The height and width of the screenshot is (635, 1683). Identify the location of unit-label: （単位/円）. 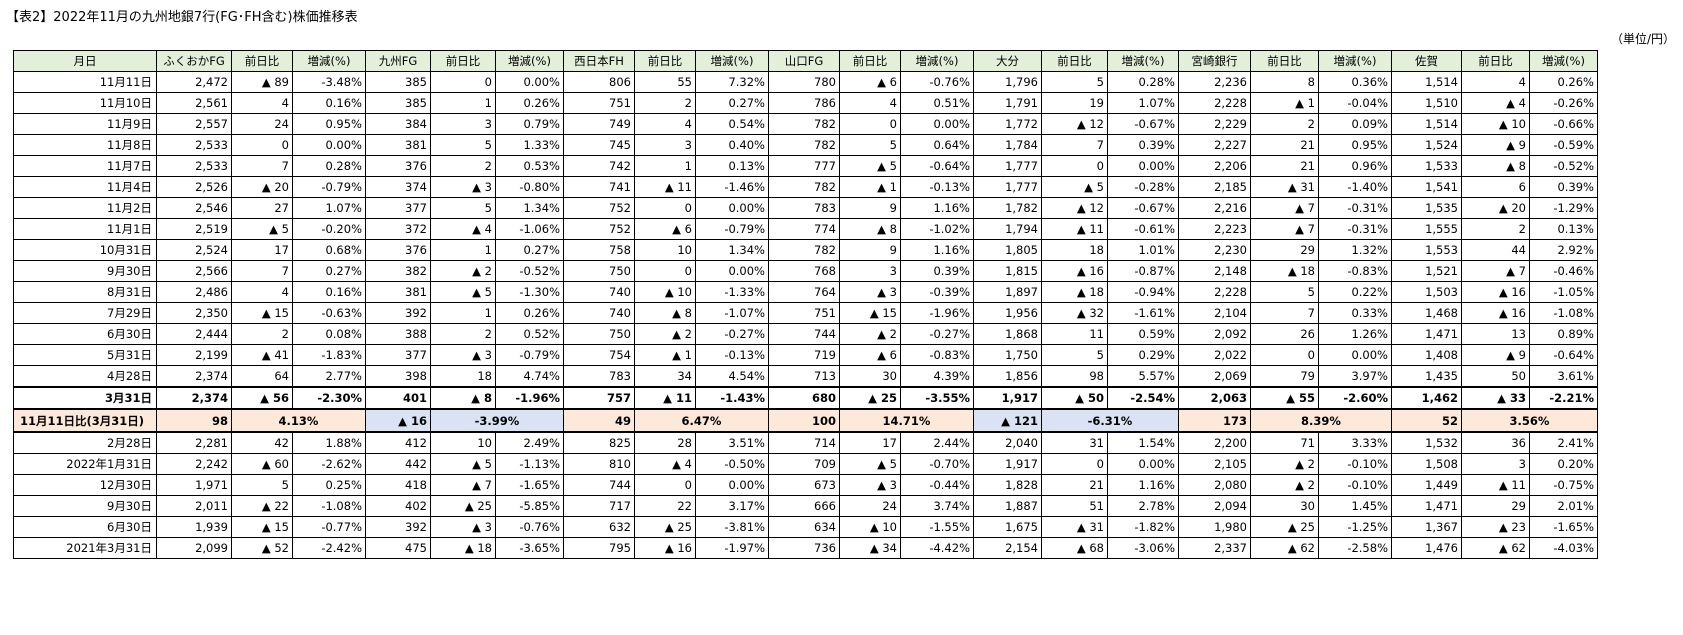
(1642, 39).